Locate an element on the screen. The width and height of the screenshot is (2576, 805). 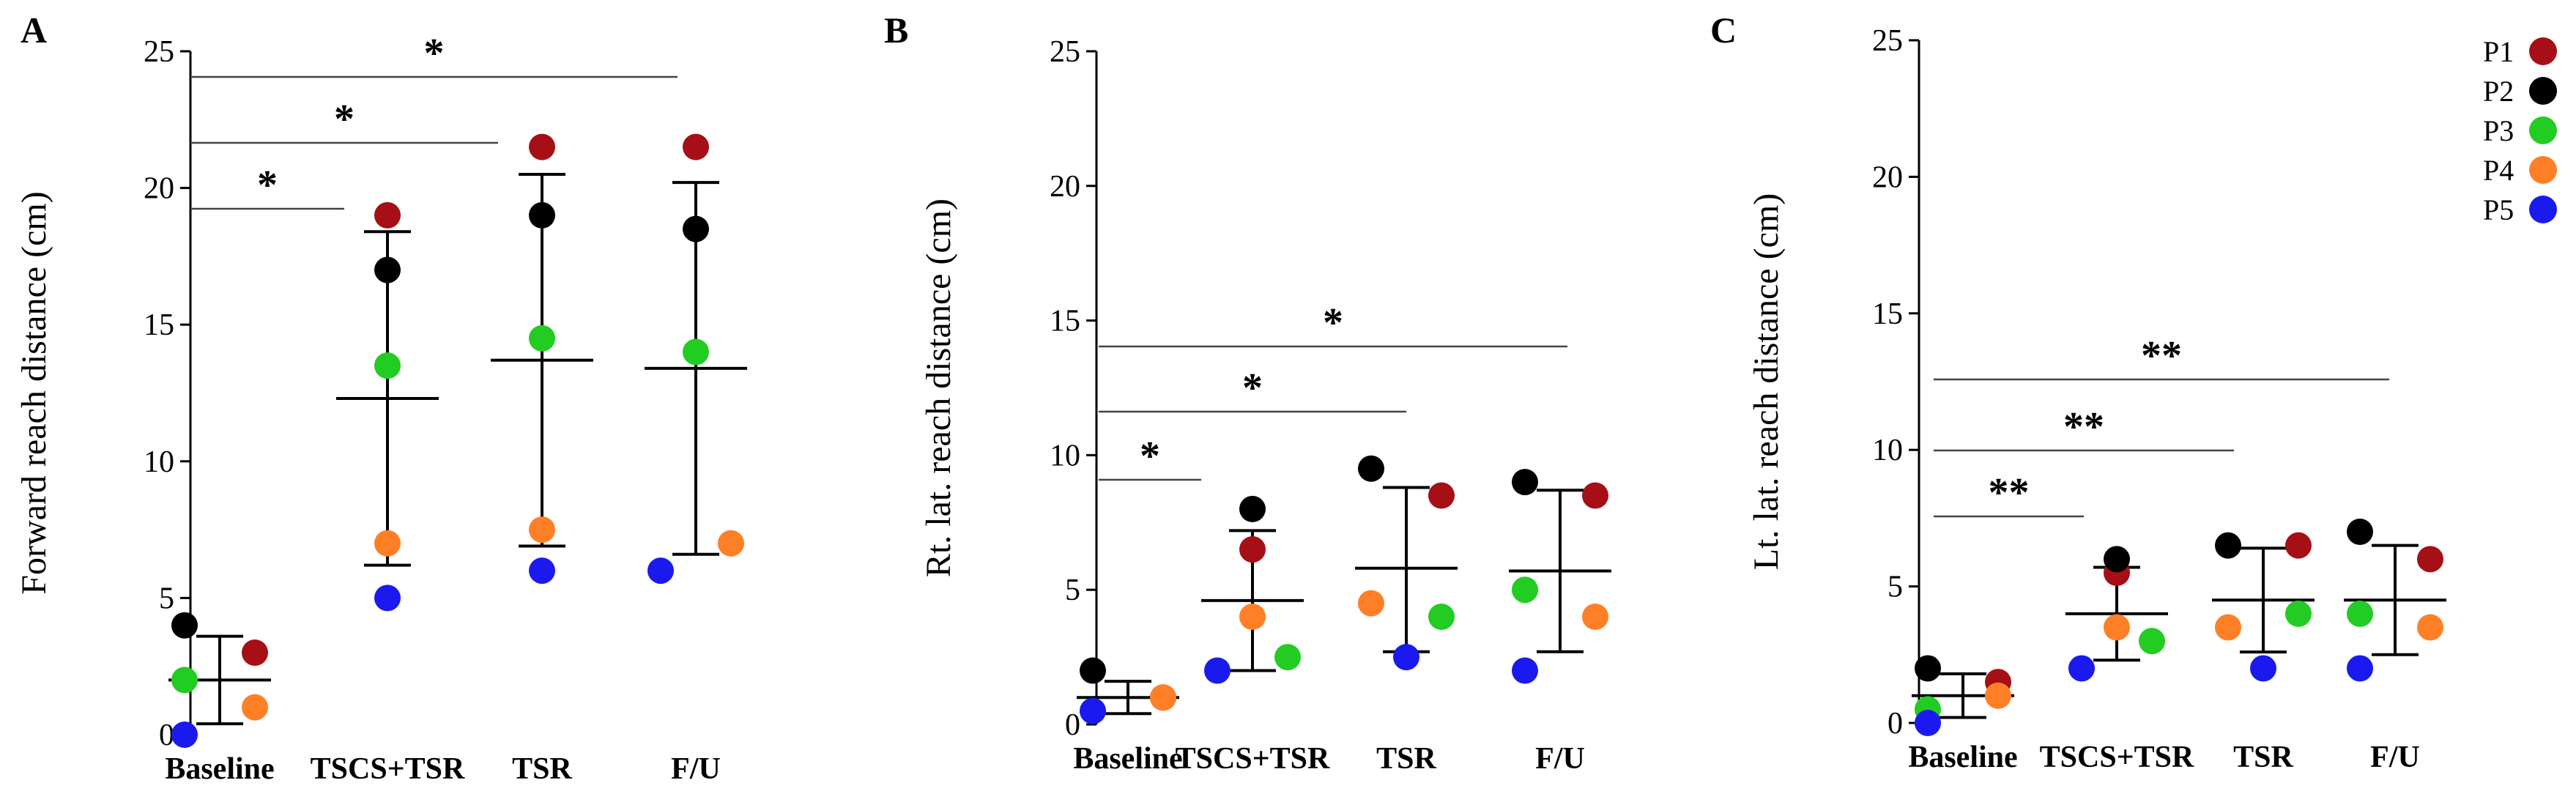
panel-letter: A is located at coordinates (34, 30).